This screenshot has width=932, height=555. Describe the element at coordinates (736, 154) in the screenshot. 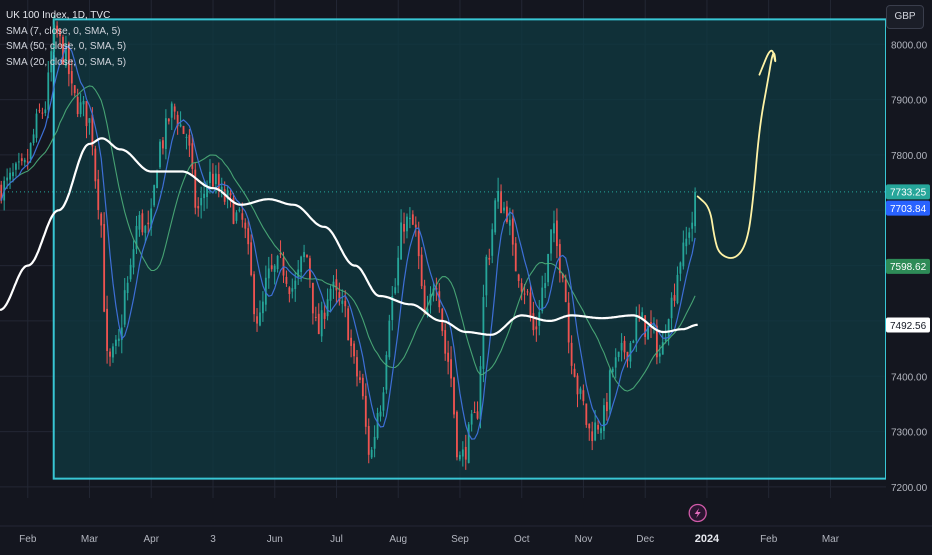

I see `projection-drawing` at that location.